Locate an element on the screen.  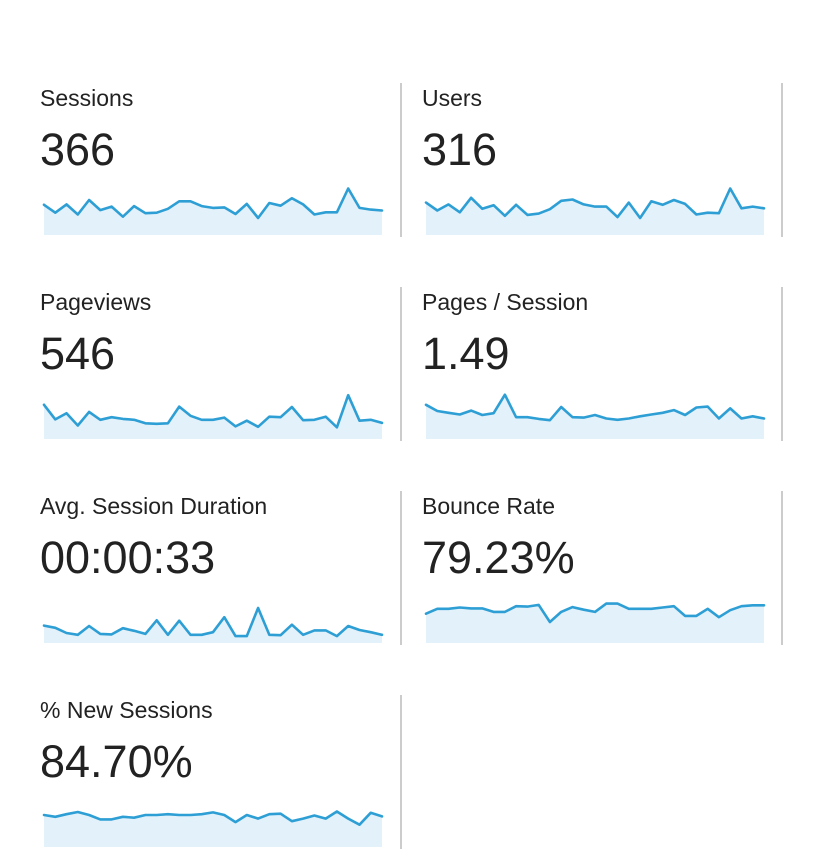
metric-percent-new-sessions: % New Sessions 84.70% is located at coordinates (212, 772).